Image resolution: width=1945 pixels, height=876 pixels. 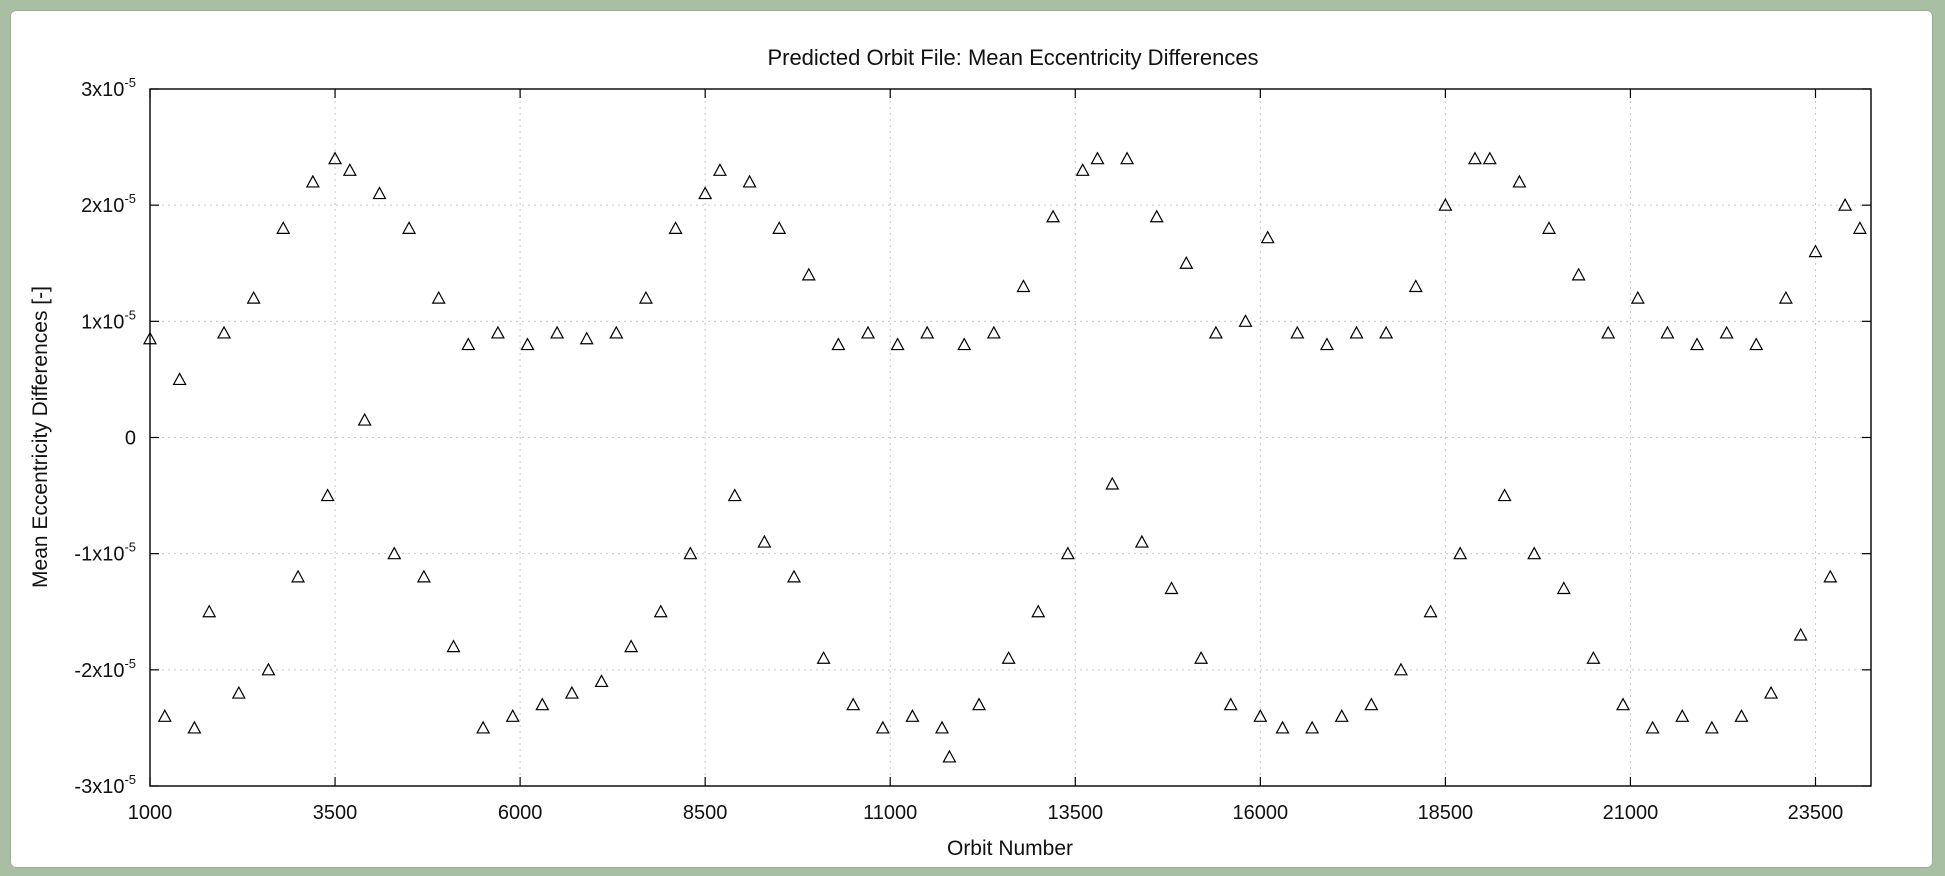 I want to click on y-tick-label: 3x10⁻⁵, so click(x=108, y=88).